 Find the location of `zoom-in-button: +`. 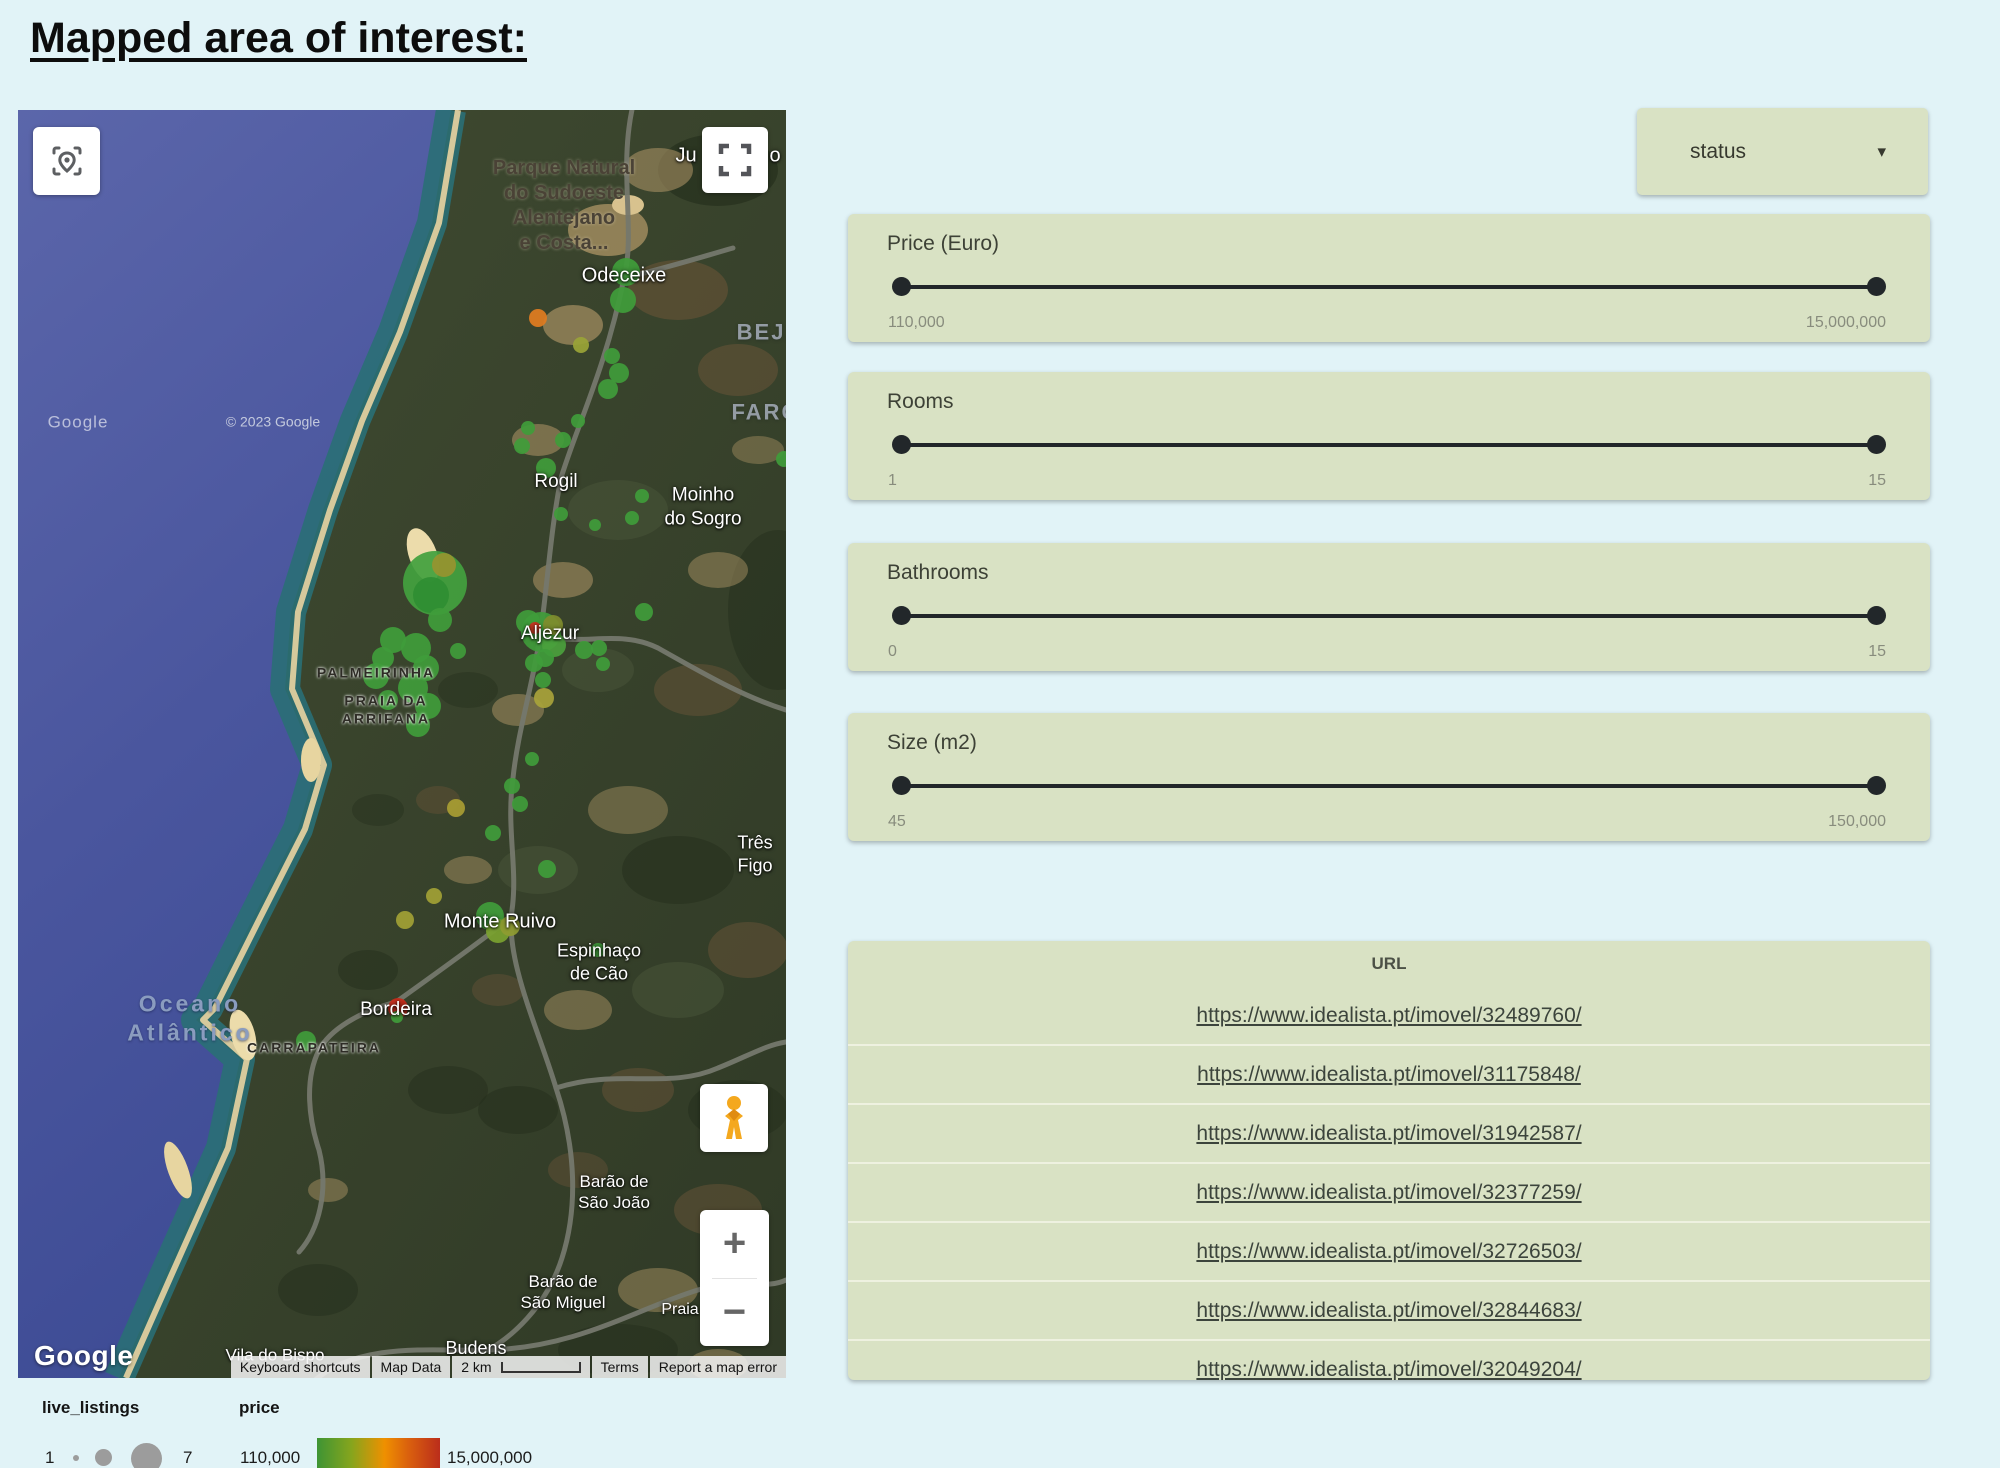

zoom-in-button: + is located at coordinates (734, 1243).